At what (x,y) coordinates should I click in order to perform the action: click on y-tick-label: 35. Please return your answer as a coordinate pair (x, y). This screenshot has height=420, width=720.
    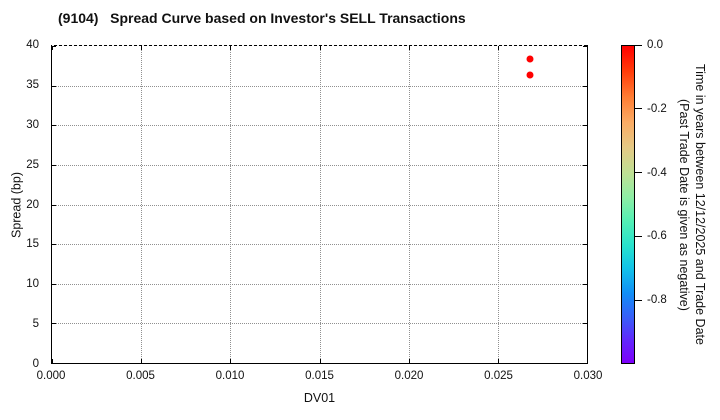
    Looking at the image, I should click on (32, 84).